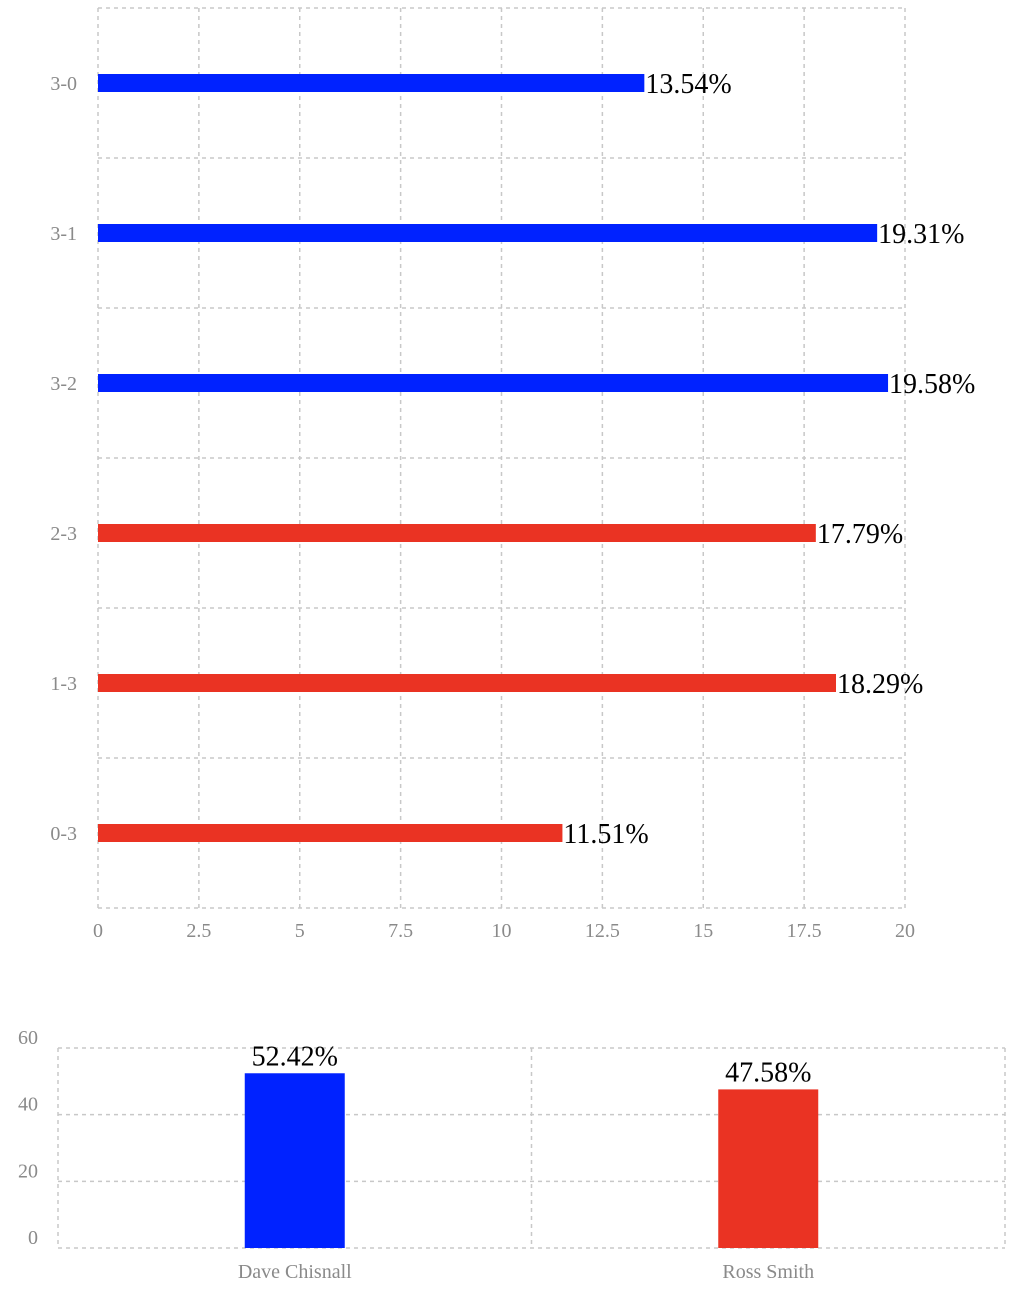  What do you see at coordinates (28, 1105) in the screenshot?
I see `y-tick-label: 40` at bounding box center [28, 1105].